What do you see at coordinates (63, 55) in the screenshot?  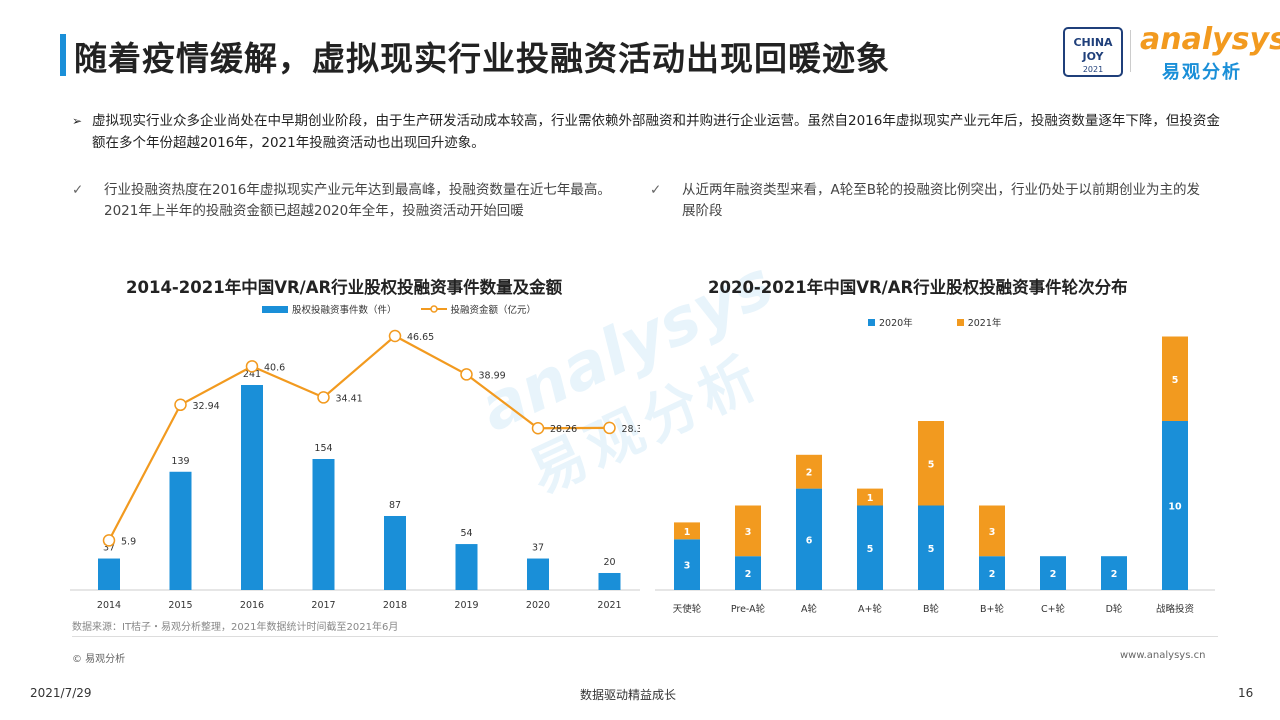 I see `title-accent-bar` at bounding box center [63, 55].